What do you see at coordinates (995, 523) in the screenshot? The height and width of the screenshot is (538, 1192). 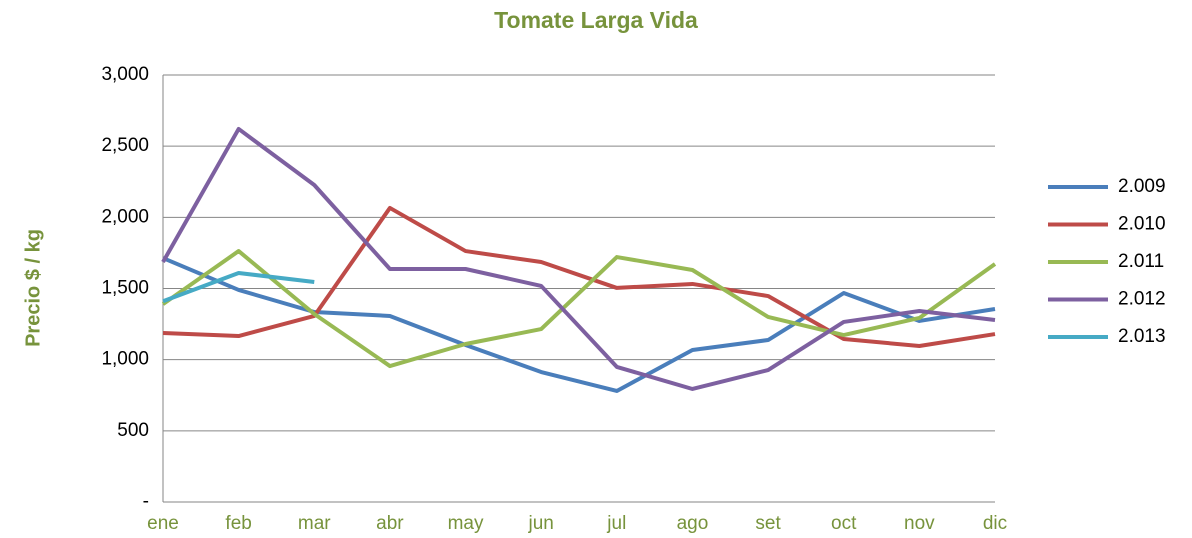 I see `x-tick-label: dic` at bounding box center [995, 523].